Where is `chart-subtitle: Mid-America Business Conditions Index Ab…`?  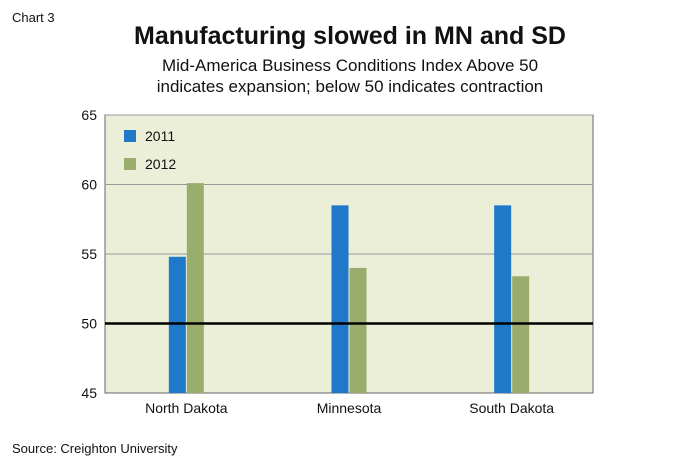
chart-subtitle: Mid-America Business Conditions Index Ab… is located at coordinates (350, 76).